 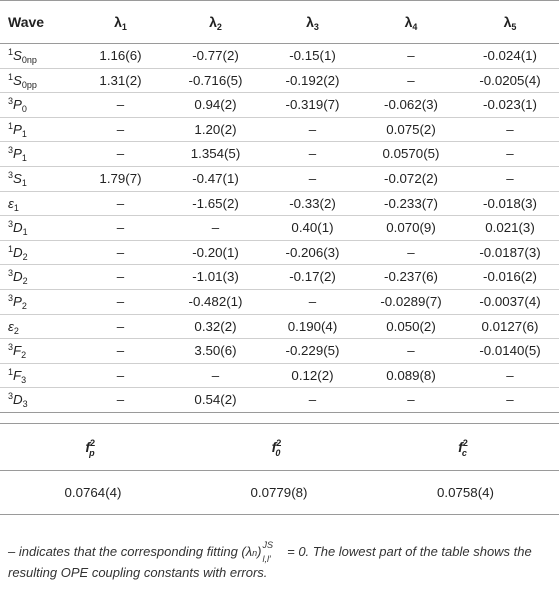 What do you see at coordinates (510, 277) in the screenshot?
I see `lambda-5-cell: -0.016(2)` at bounding box center [510, 277].